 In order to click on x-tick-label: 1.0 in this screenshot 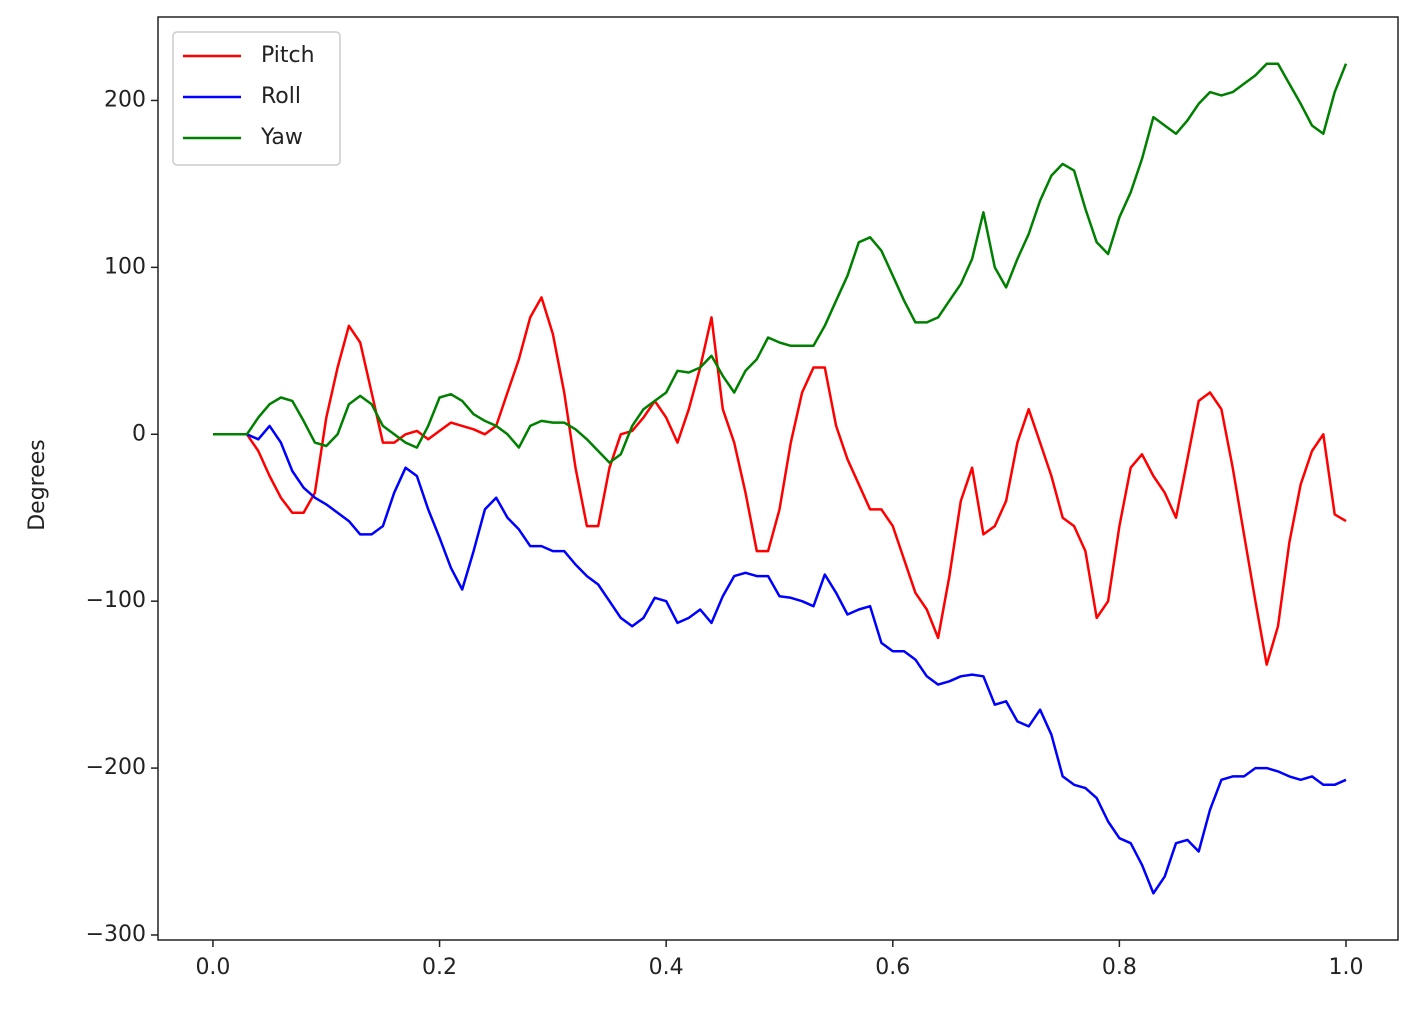, I will do `click(1345, 967)`.